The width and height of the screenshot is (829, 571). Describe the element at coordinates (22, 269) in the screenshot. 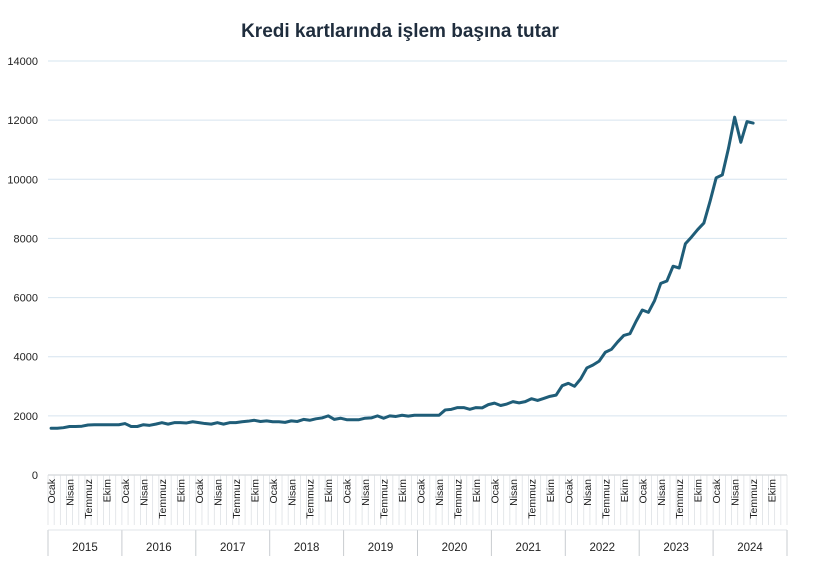

I see `y-axis: 0 2000 4000 6000 8000 10000 12000 14000` at that location.